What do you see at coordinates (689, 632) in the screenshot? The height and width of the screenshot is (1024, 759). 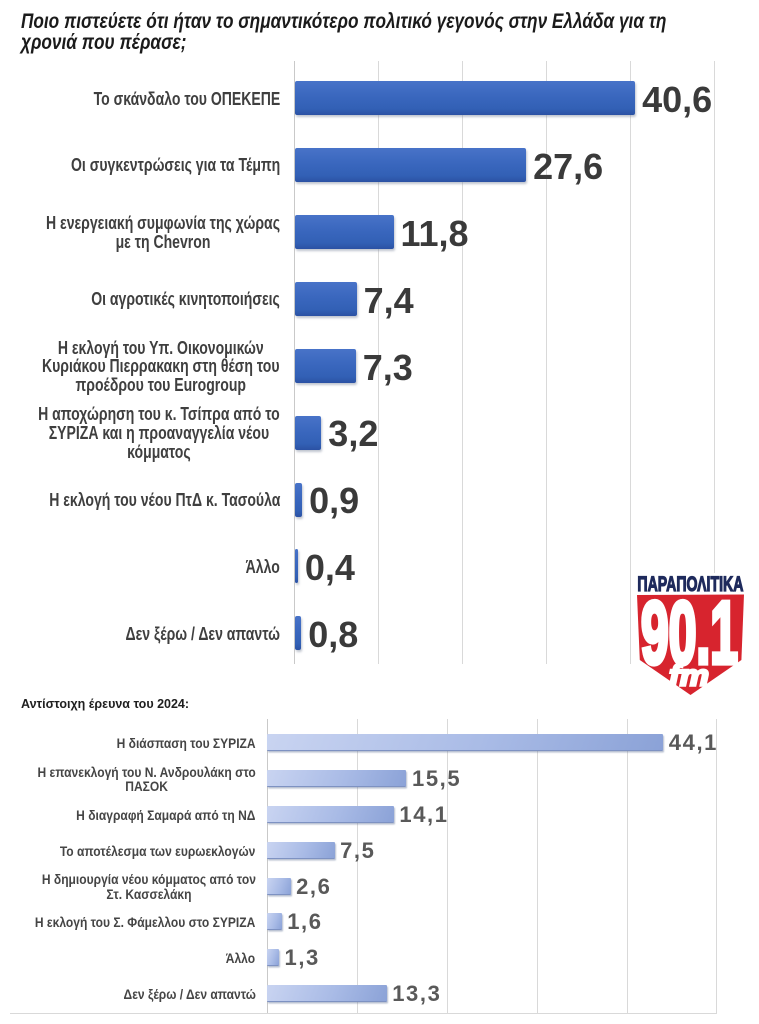 I see `svg-text: 90.1` at bounding box center [689, 632].